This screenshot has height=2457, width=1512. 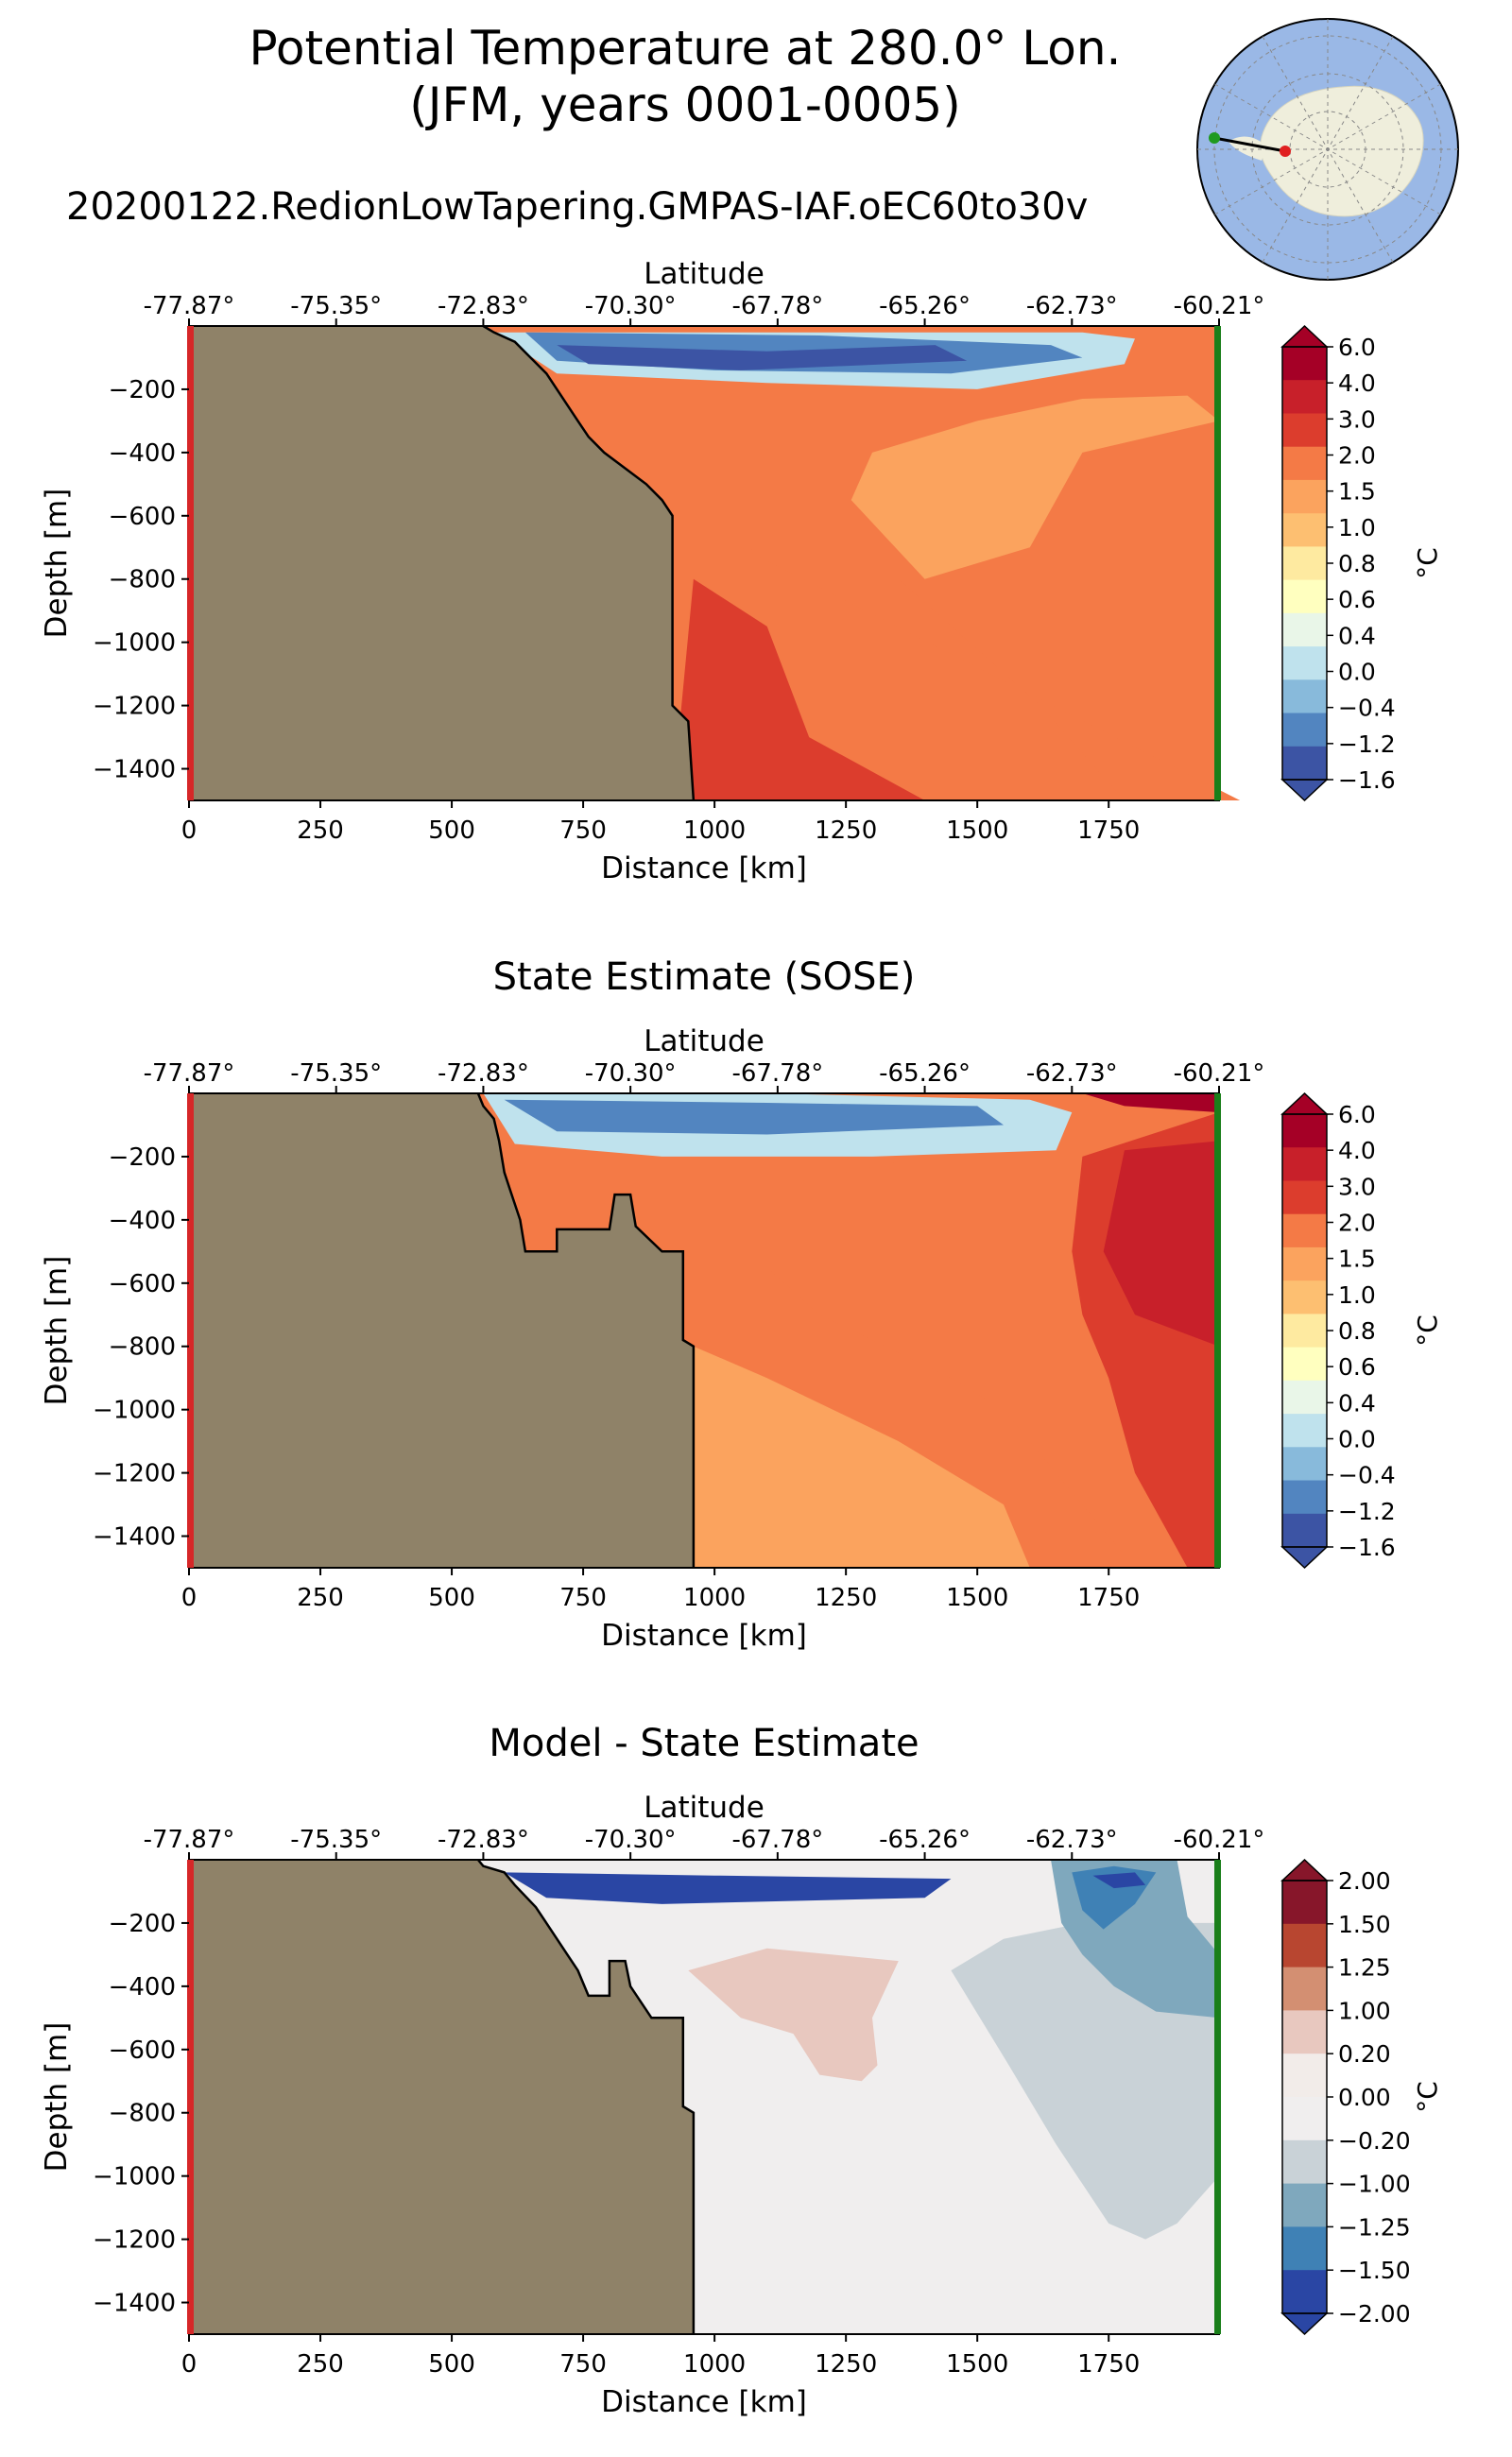 I want to click on figure-title-line2: (JFM, years 0001-0005), so click(x=684, y=104).